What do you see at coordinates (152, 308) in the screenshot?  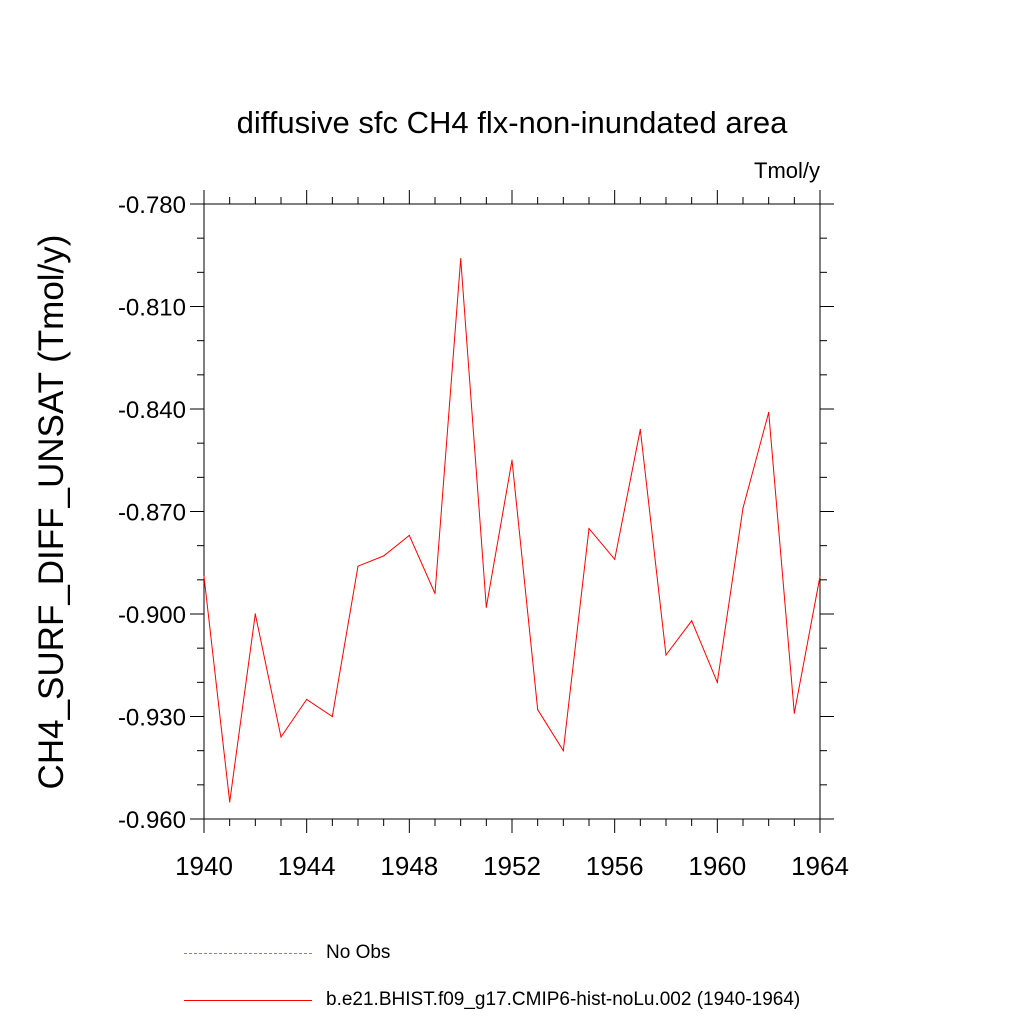 I see `y-tick-label: -0.810` at bounding box center [152, 308].